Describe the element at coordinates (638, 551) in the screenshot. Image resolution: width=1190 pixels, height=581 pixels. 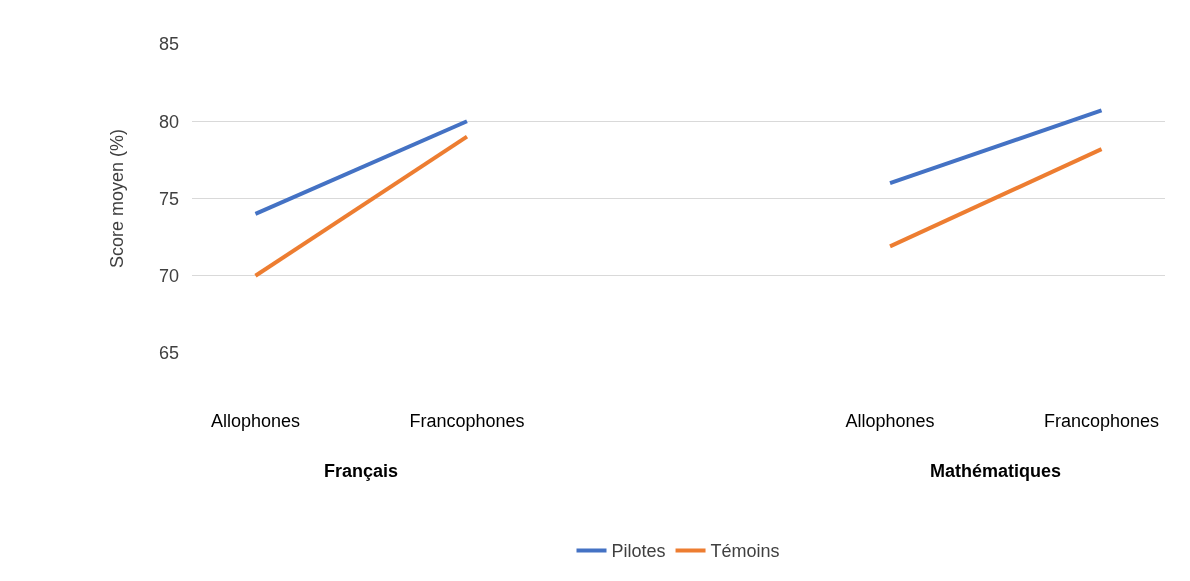
I see `legend-label: Pilotes` at that location.